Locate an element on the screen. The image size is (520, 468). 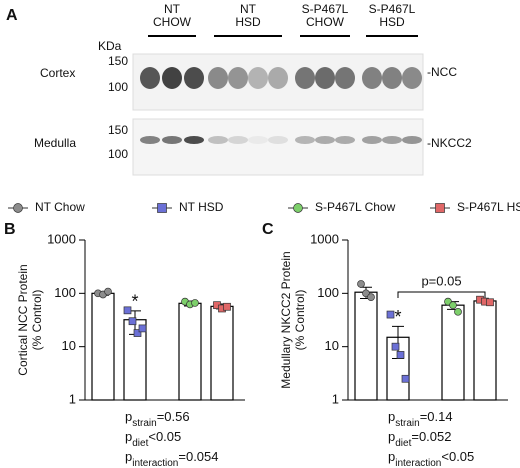
stat-line: pstrain=0.56 is located at coordinates (157, 419).